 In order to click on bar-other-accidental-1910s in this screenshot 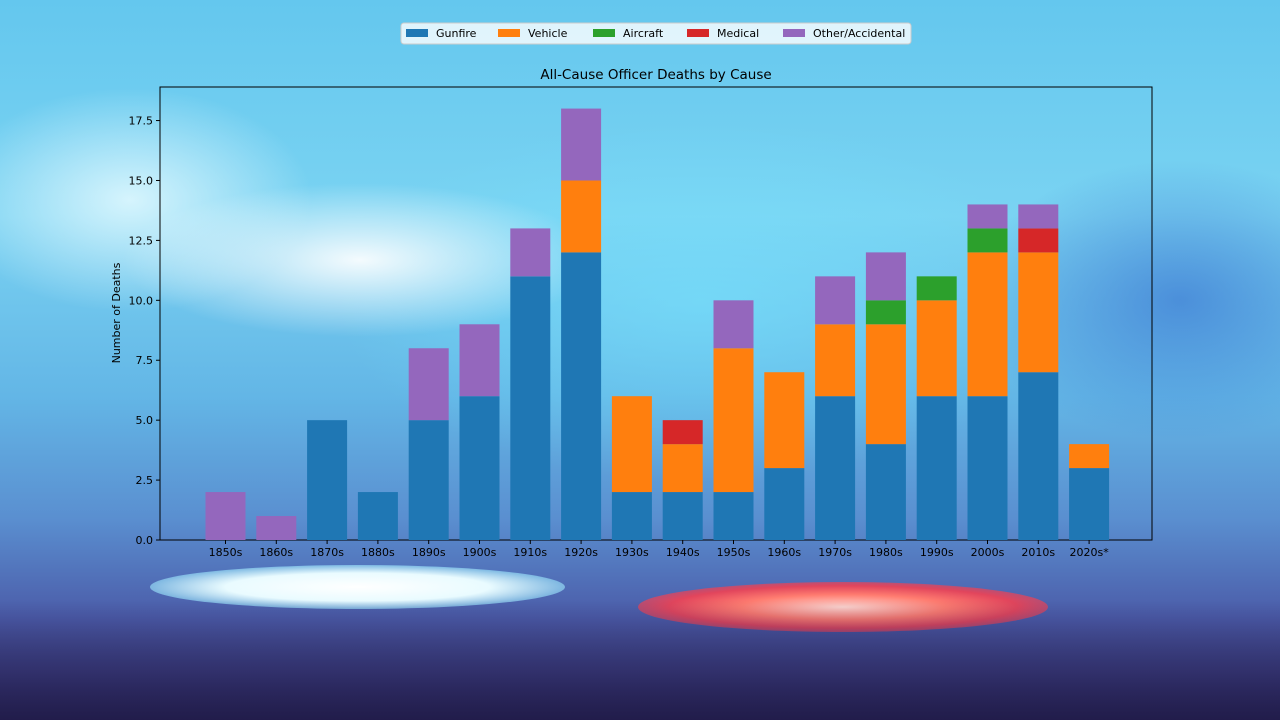, I will do `click(530, 252)`.